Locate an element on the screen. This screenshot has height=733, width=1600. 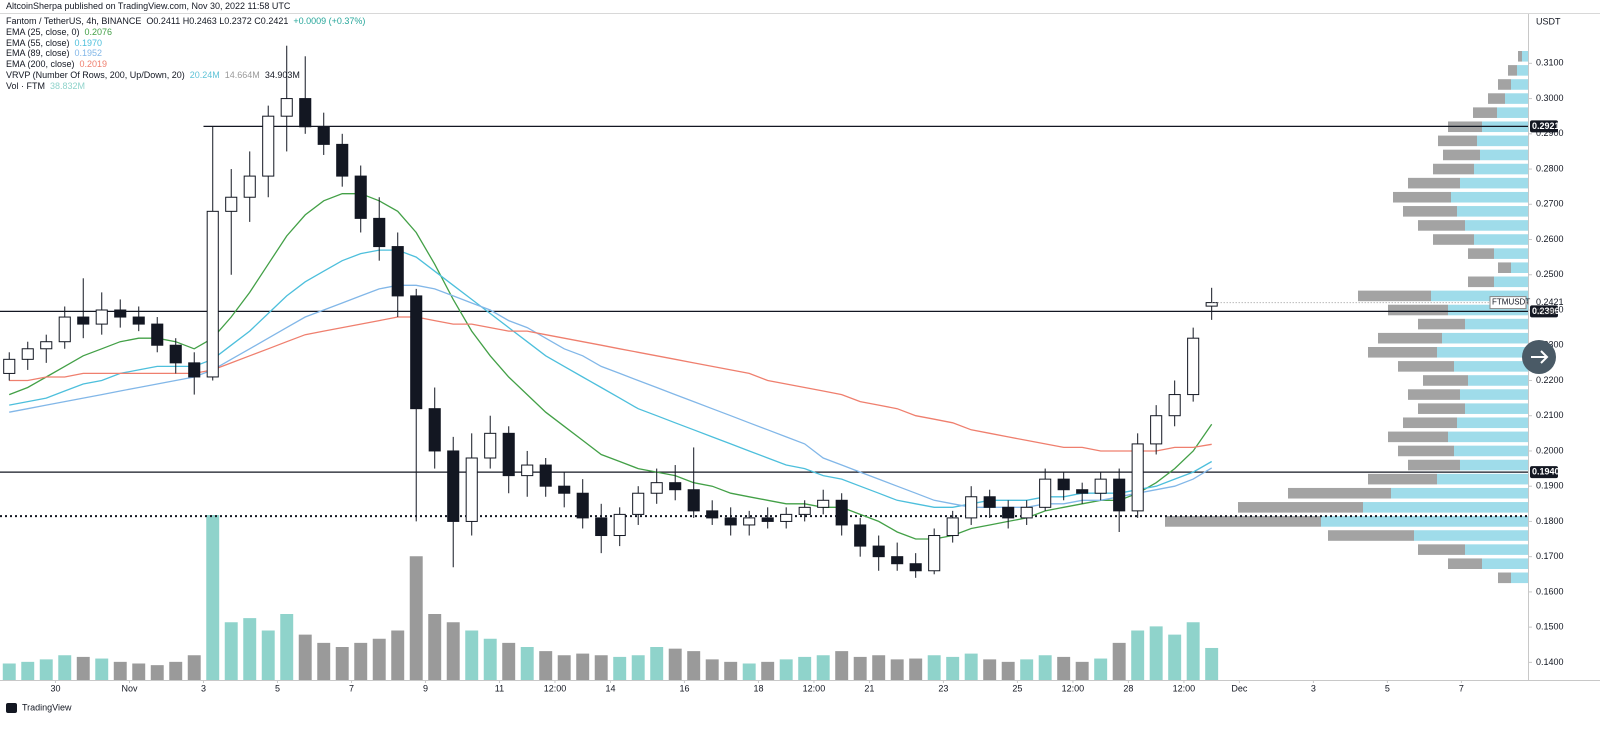
legend-row: EMA (89, close) 0.1952 is located at coordinates (188, 53).